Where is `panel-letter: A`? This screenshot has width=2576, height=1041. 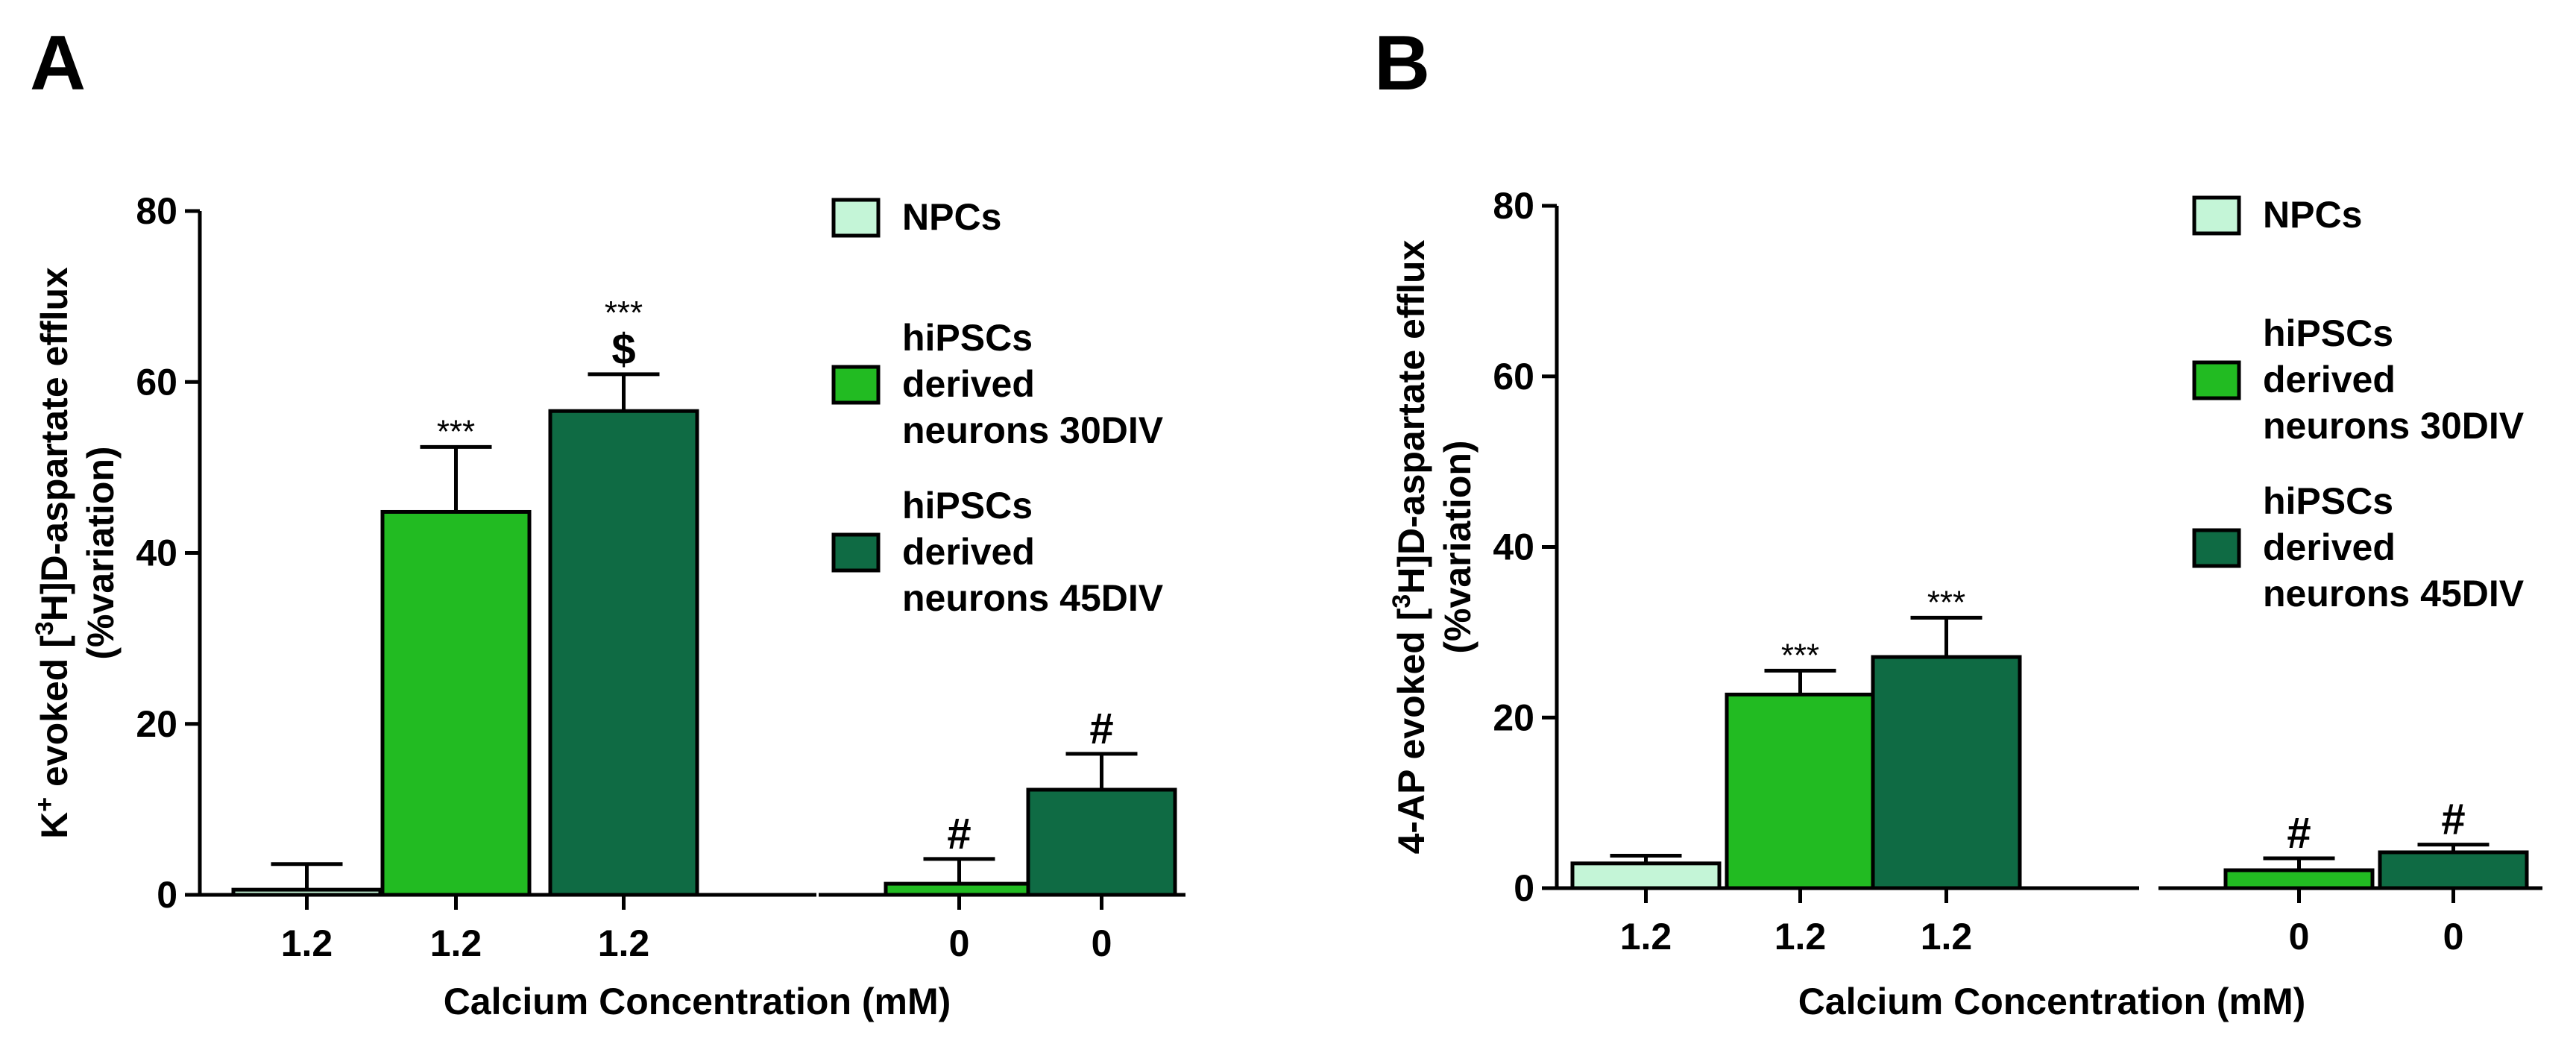 panel-letter: A is located at coordinates (58, 63).